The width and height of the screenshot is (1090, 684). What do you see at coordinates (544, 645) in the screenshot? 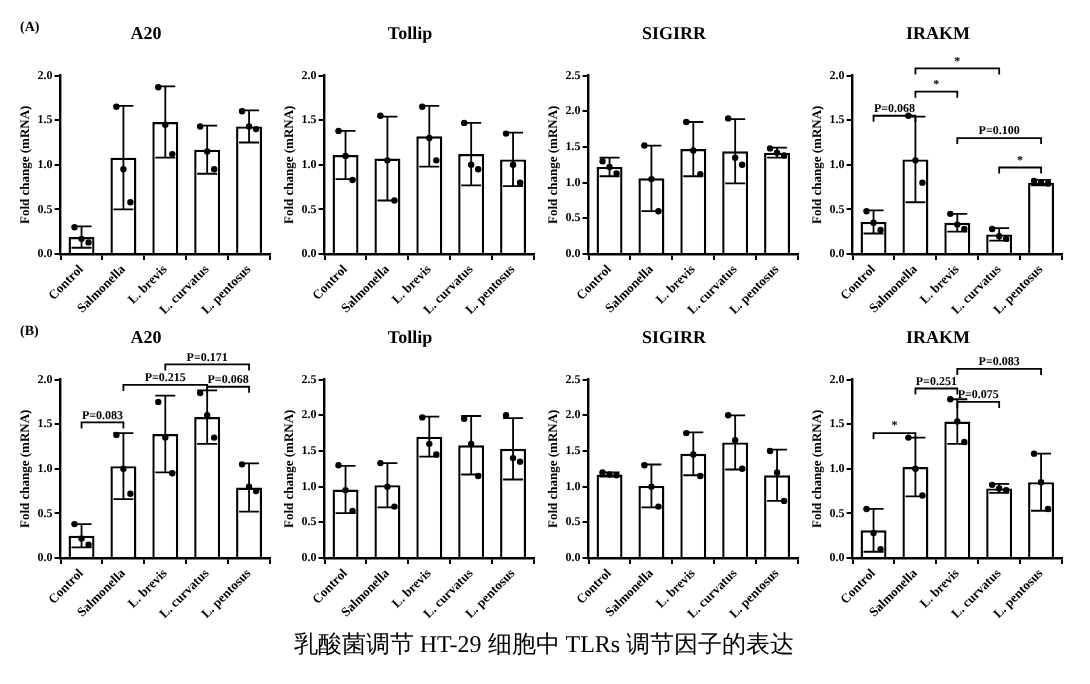
I see `text: 乳酸菌调节 HT-29 细胞中 TLRs 调节因子的表达` at bounding box center [544, 645].